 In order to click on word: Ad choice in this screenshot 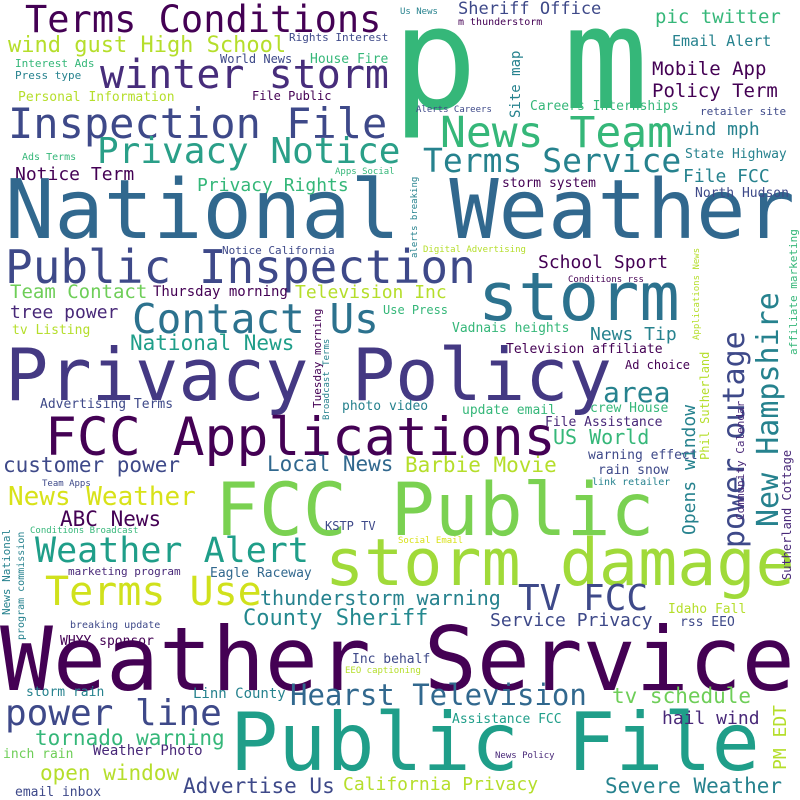, I will do `click(657, 365)`.